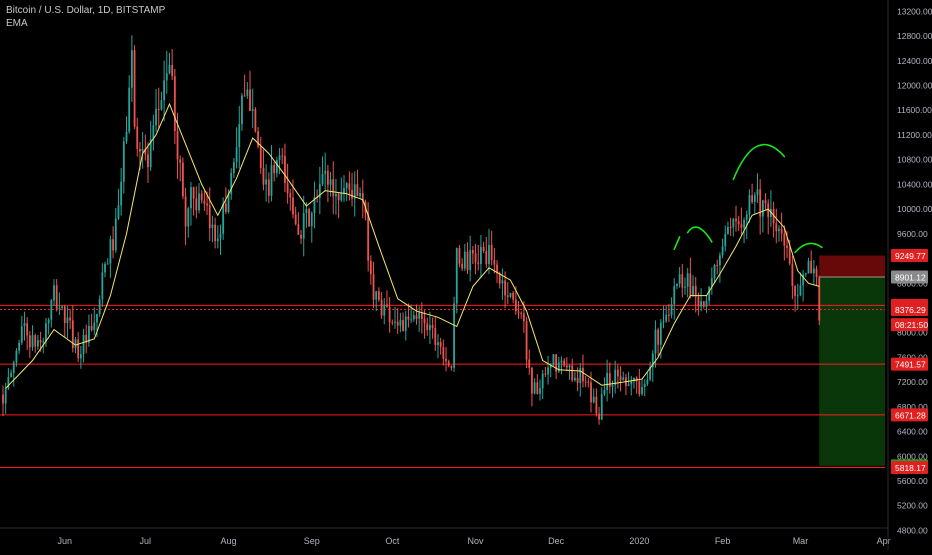 The height and width of the screenshot is (555, 932). Describe the element at coordinates (476, 541) in the screenshot. I see `time-axis-tick-label: Nov` at that location.